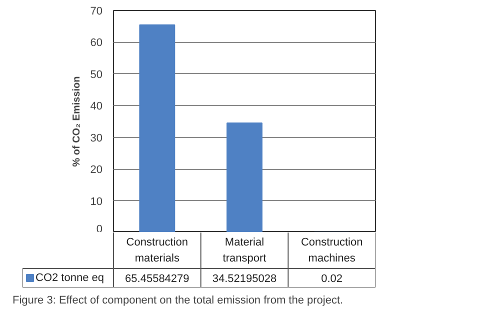 The width and height of the screenshot is (493, 317). I want to click on y-tick-label: 70, so click(96, 12).